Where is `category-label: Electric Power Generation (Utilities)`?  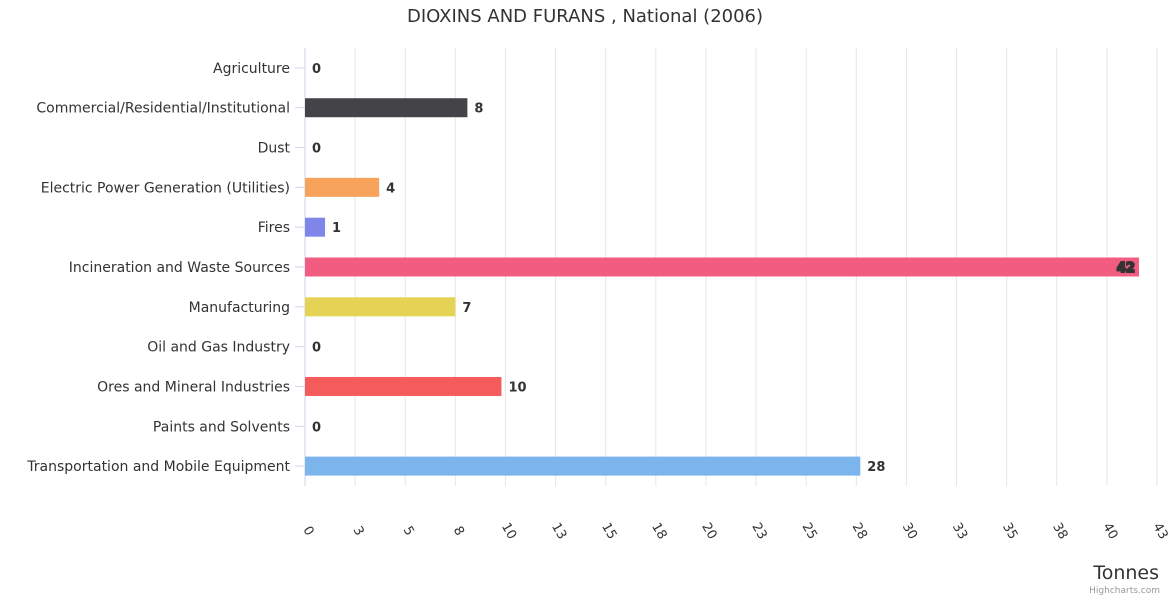
category-label: Electric Power Generation (Utilities) is located at coordinates (165, 188).